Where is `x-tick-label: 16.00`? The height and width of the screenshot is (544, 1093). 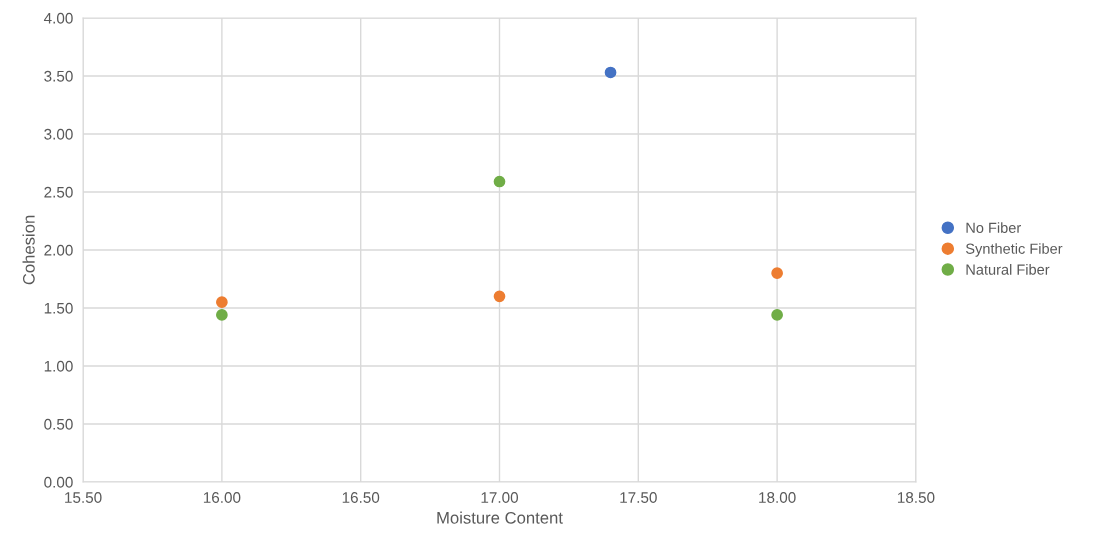 x-tick-label: 16.00 is located at coordinates (222, 497).